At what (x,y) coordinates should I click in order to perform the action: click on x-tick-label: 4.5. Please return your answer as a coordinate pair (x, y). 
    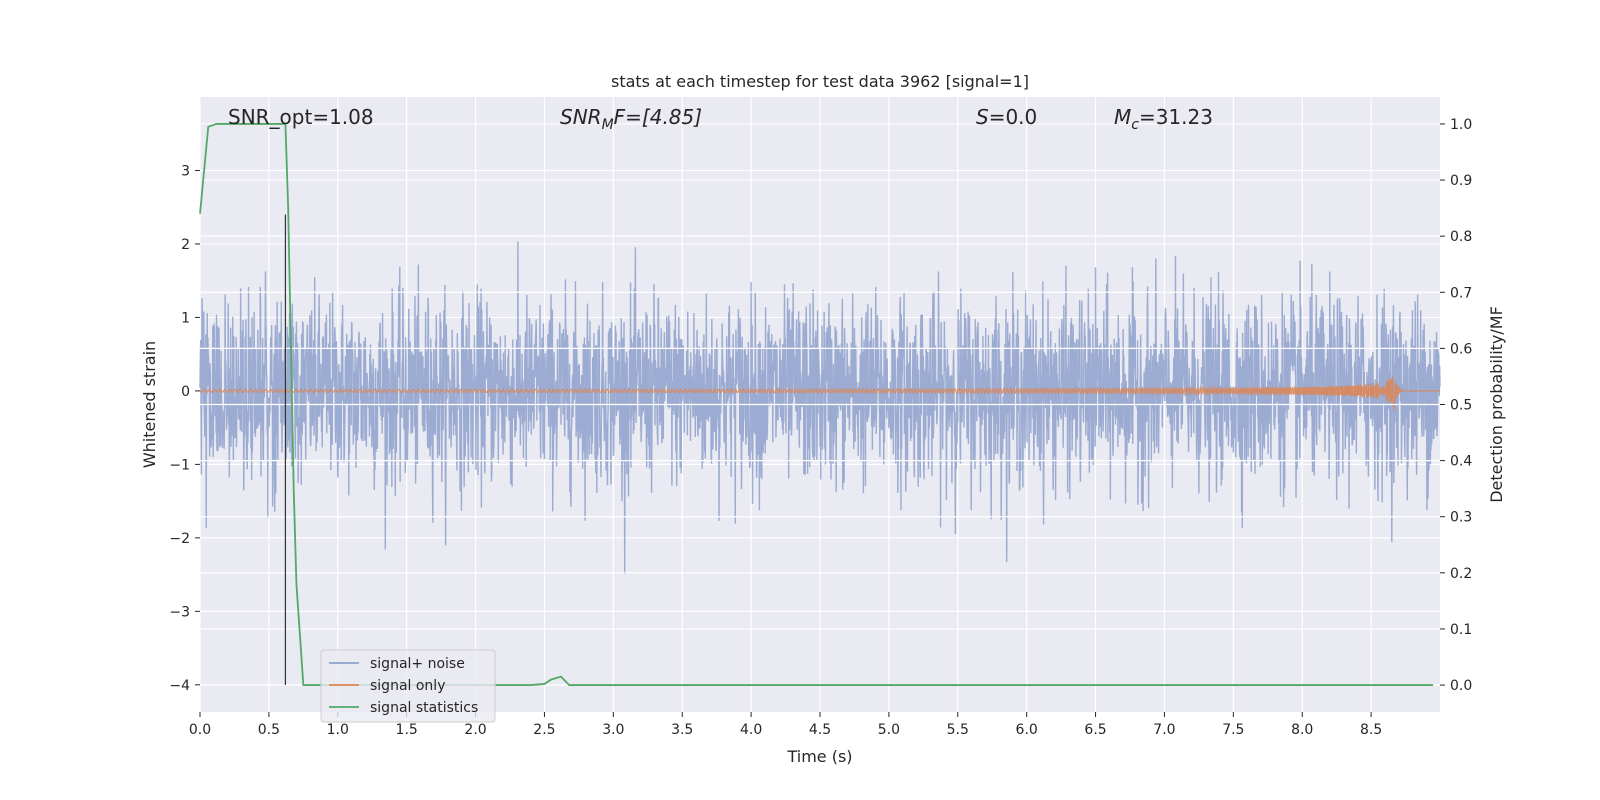
    Looking at the image, I should click on (820, 730).